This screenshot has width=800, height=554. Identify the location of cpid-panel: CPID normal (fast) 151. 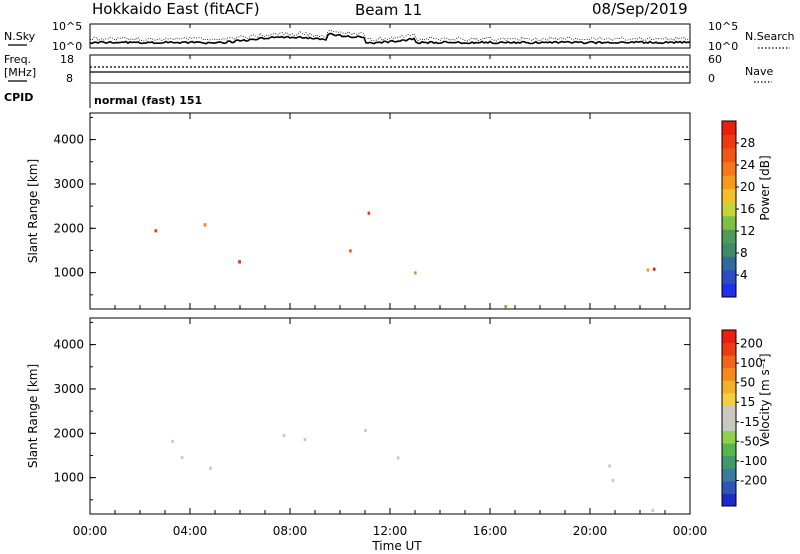
(103, 96).